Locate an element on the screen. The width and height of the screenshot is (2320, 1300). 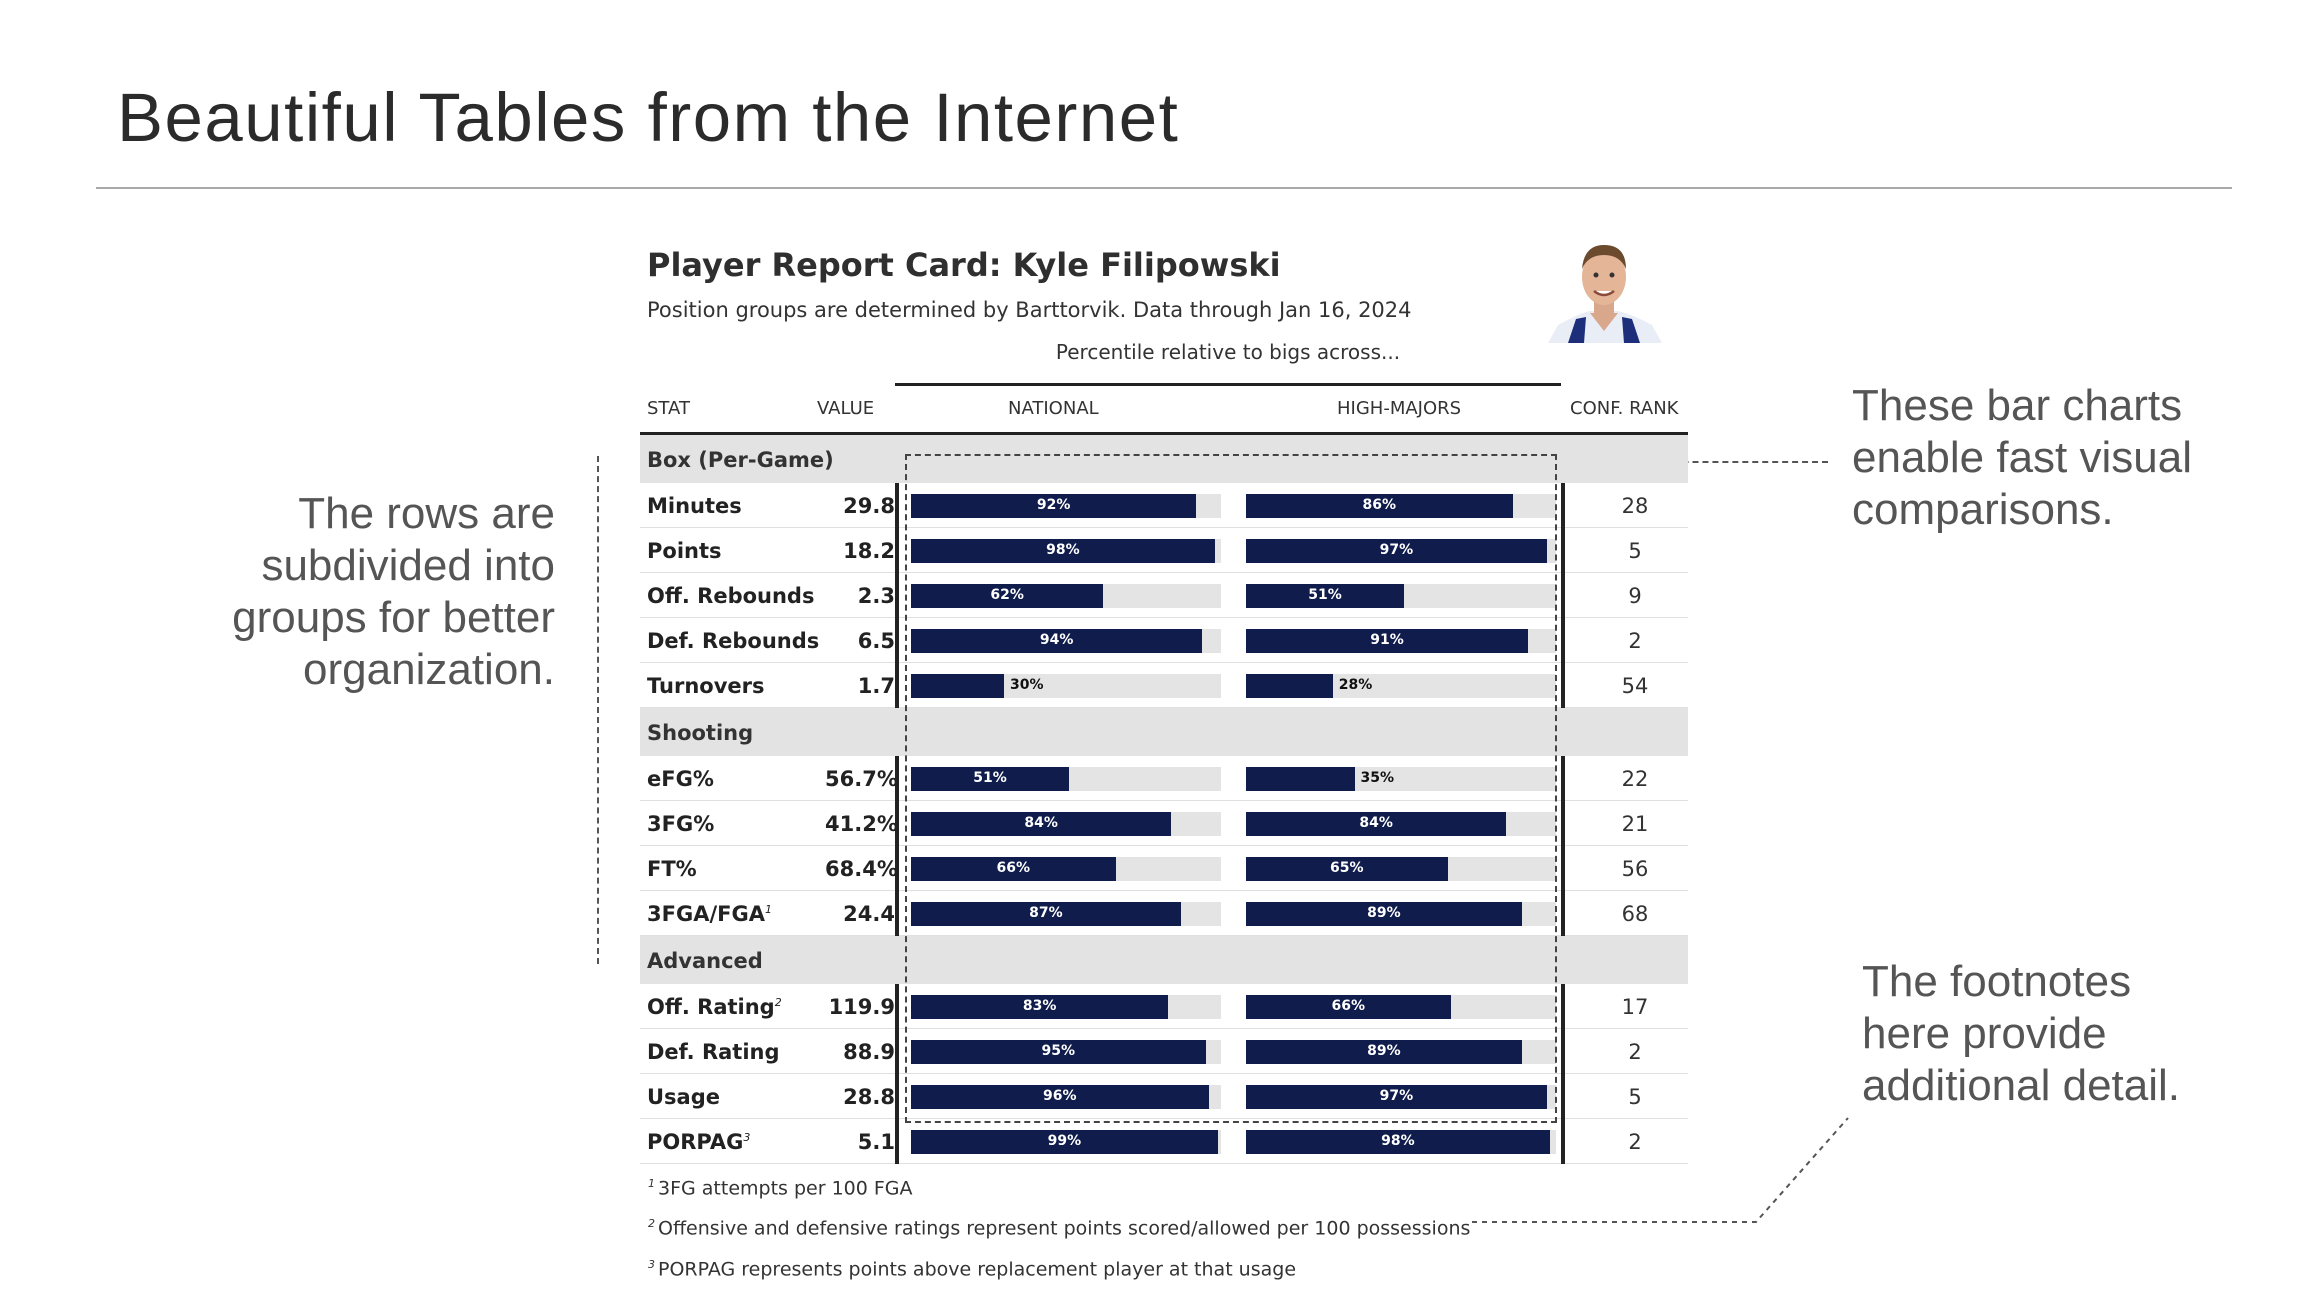
stat-name: Off. Rebounds is located at coordinates (730, 596).